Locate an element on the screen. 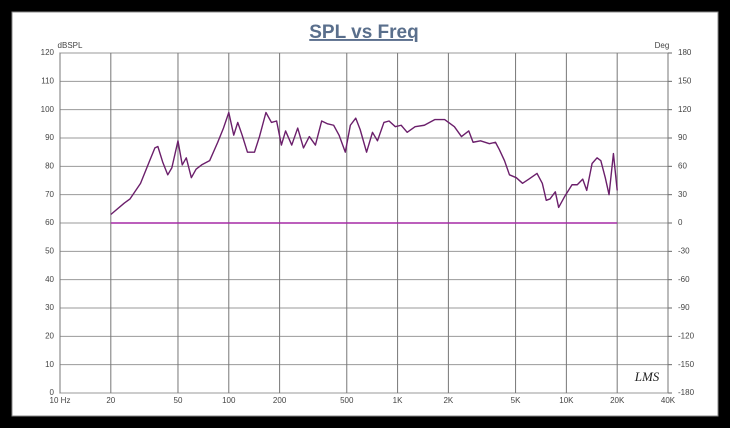 This screenshot has height=428, width=730. x-tick-label: 200 is located at coordinates (280, 400).